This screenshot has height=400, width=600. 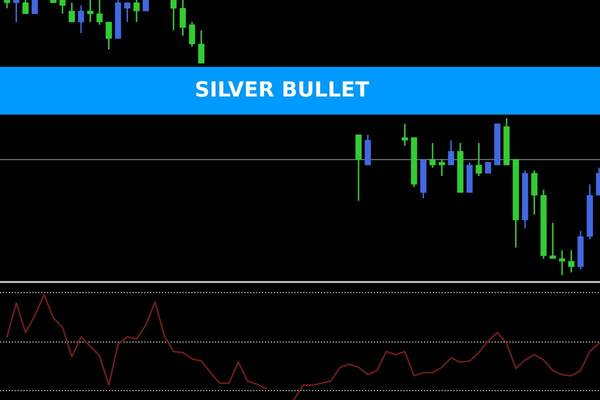 I want to click on text: SILVER BULLET, so click(x=283, y=89).